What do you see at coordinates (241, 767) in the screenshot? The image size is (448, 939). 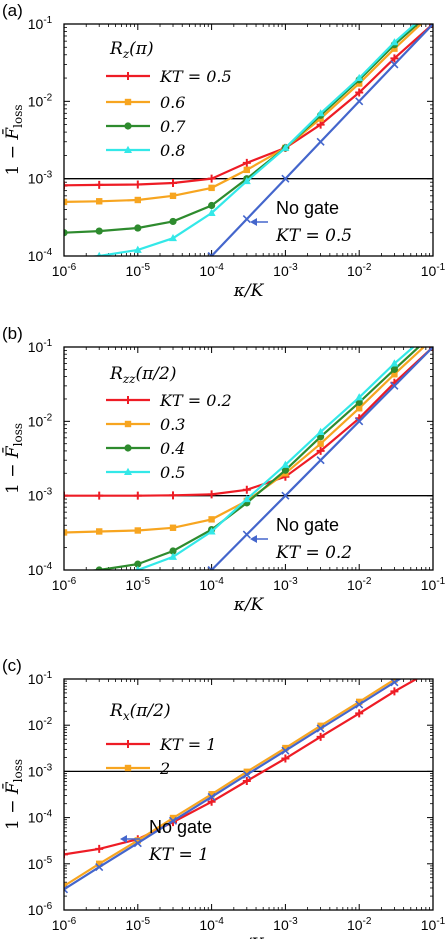 I see `series-1-line` at bounding box center [241, 767].